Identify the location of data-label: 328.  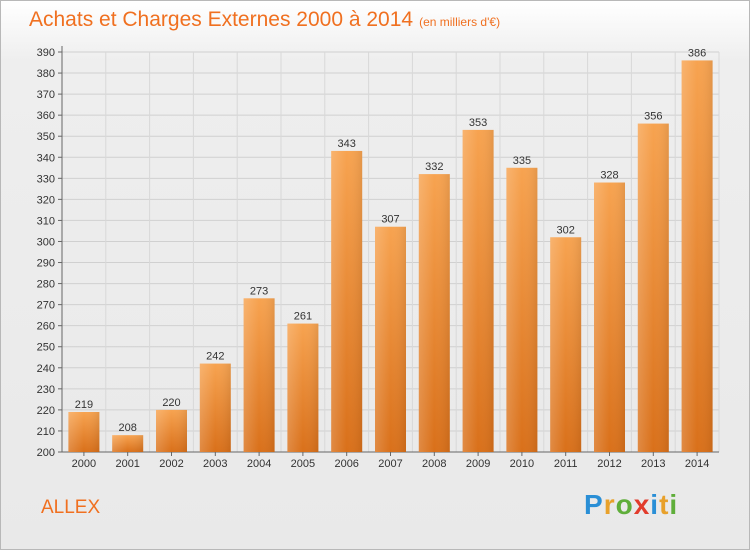
(609, 176).